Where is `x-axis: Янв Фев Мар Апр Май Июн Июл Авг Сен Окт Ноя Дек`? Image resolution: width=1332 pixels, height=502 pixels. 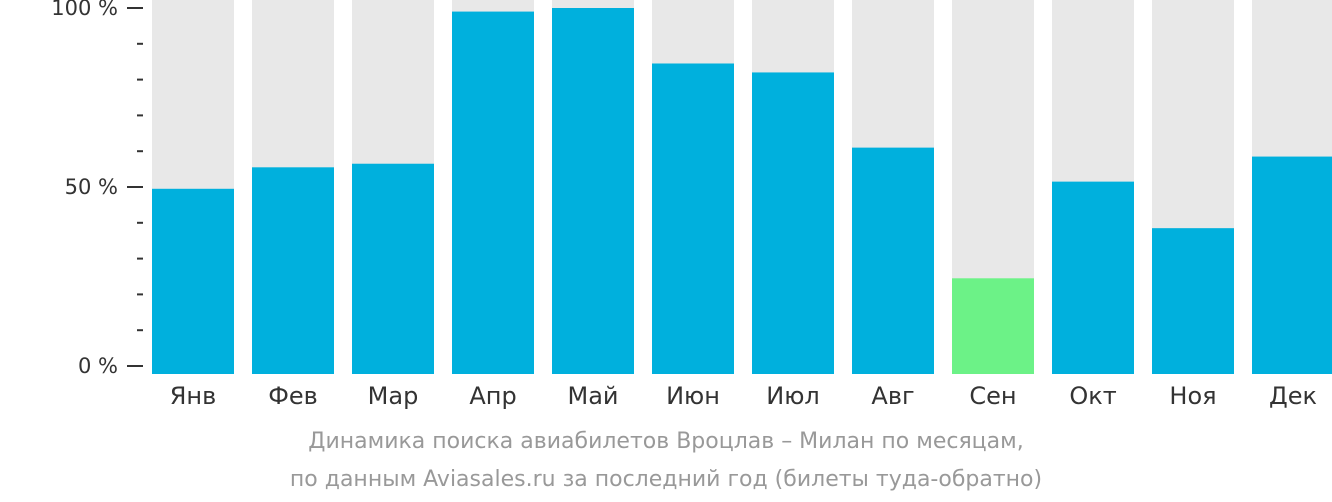
x-axis: Янв Фев Мар Апр Май Июн Июл Авг Сен Окт Ноя Дек is located at coordinates (743, 396).